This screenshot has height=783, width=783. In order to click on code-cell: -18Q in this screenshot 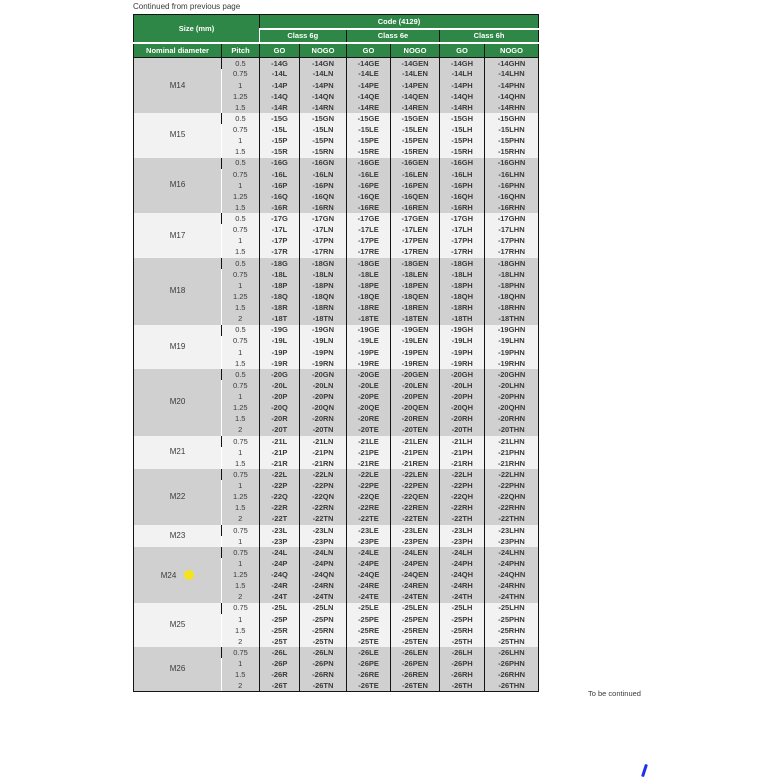, I will do `click(279, 297)`.